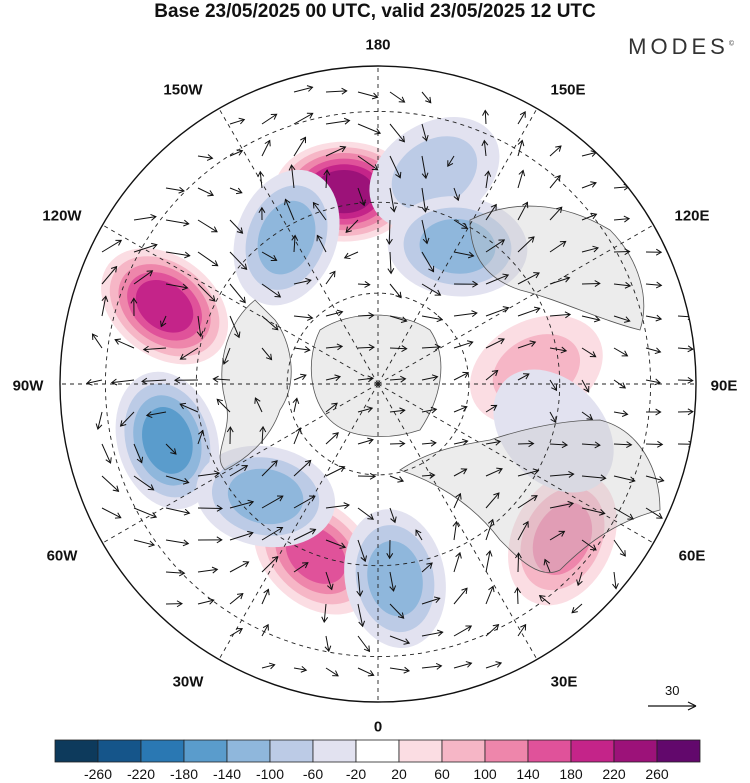  Describe the element at coordinates (568, 90) in the screenshot. I see `lon-label-150e: 150E` at that location.